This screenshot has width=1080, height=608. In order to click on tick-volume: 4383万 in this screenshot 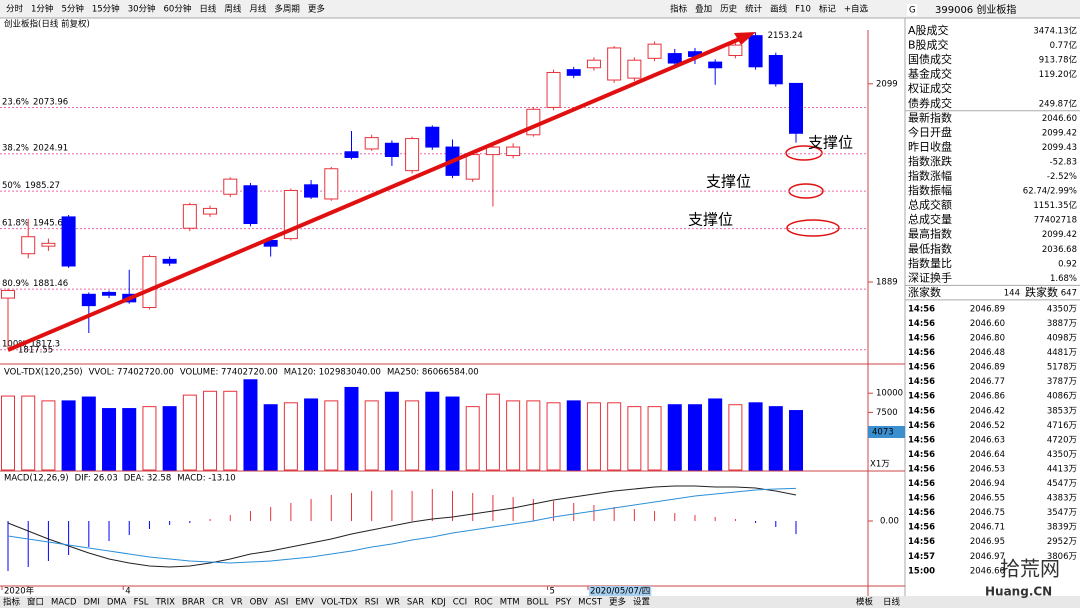, I will do `click(1062, 499)`.